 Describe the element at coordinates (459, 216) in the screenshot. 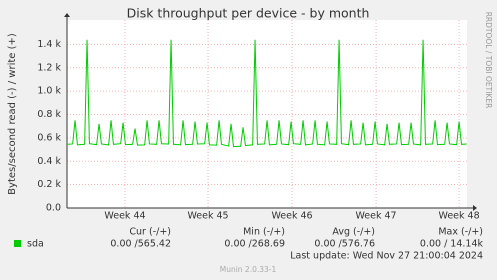

I see `x-tick-label: Week 48` at that location.